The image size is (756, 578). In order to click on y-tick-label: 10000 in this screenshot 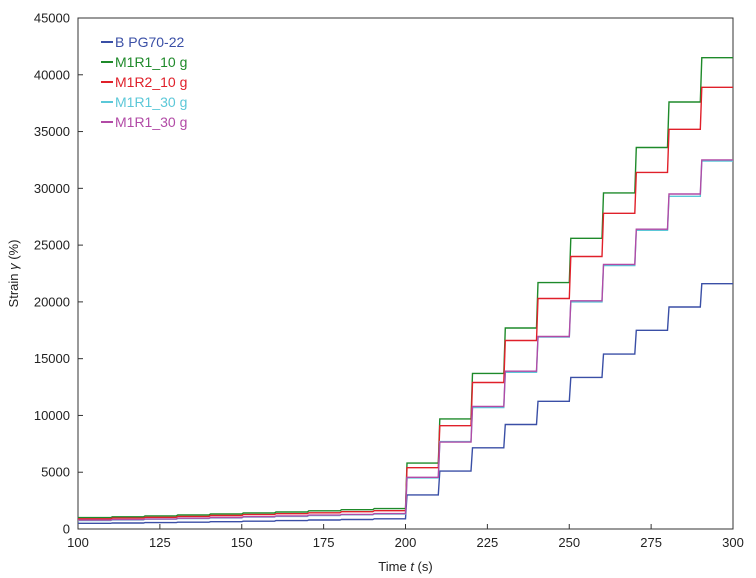, I will do `click(52, 415)`.